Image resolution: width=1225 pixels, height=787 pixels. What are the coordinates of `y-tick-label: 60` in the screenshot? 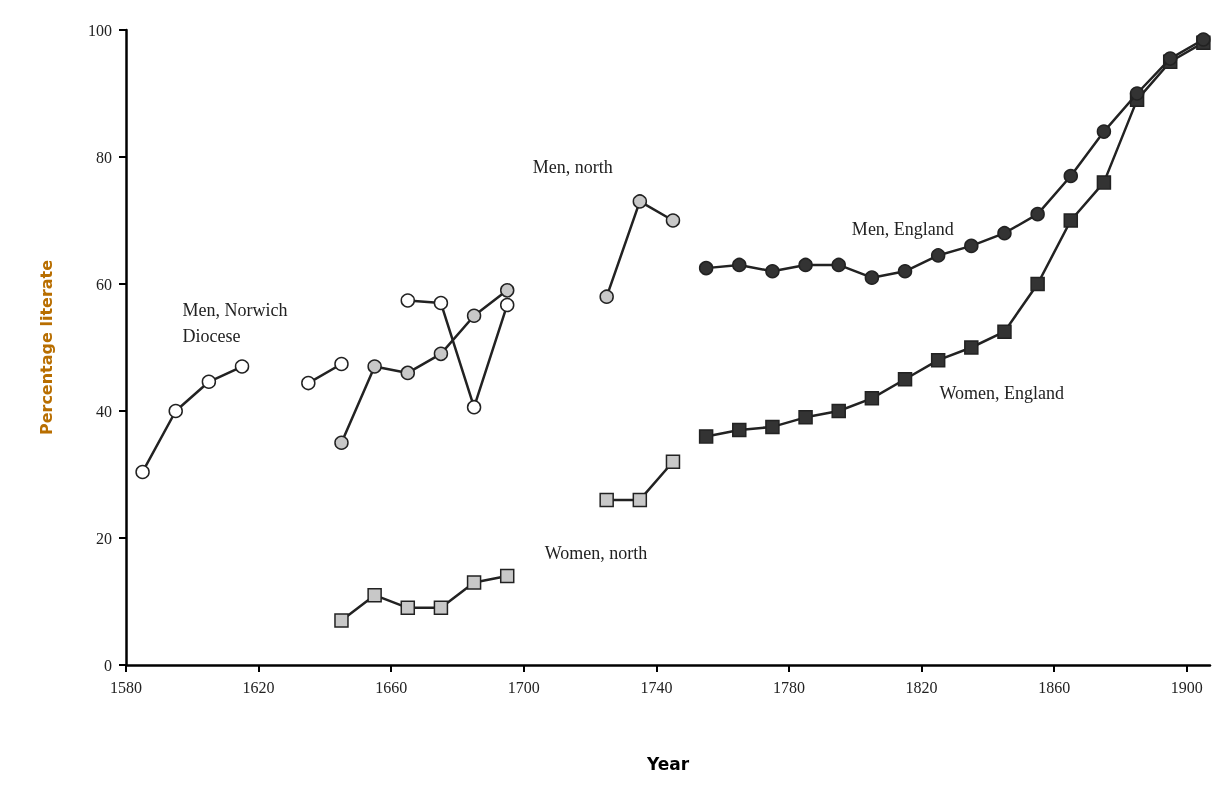 It's located at (104, 284).